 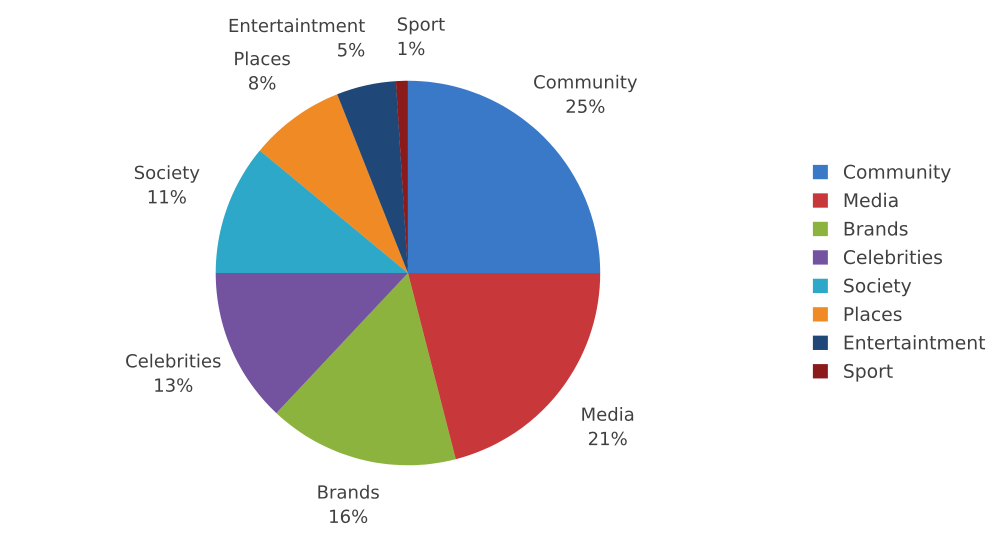 I want to click on slice-label: Media, so click(x=608, y=414).